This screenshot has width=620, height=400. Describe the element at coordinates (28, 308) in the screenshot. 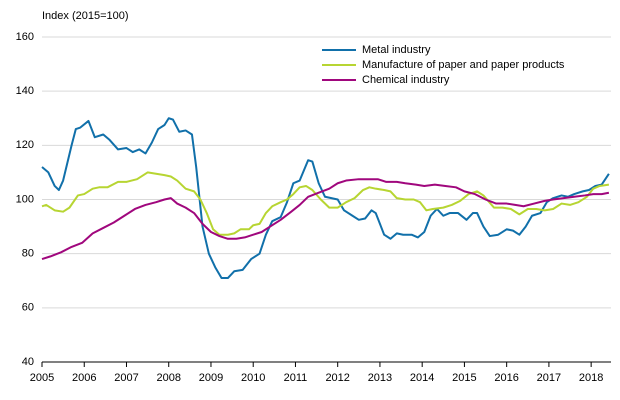

I see `y-tick-label: 60` at that location.